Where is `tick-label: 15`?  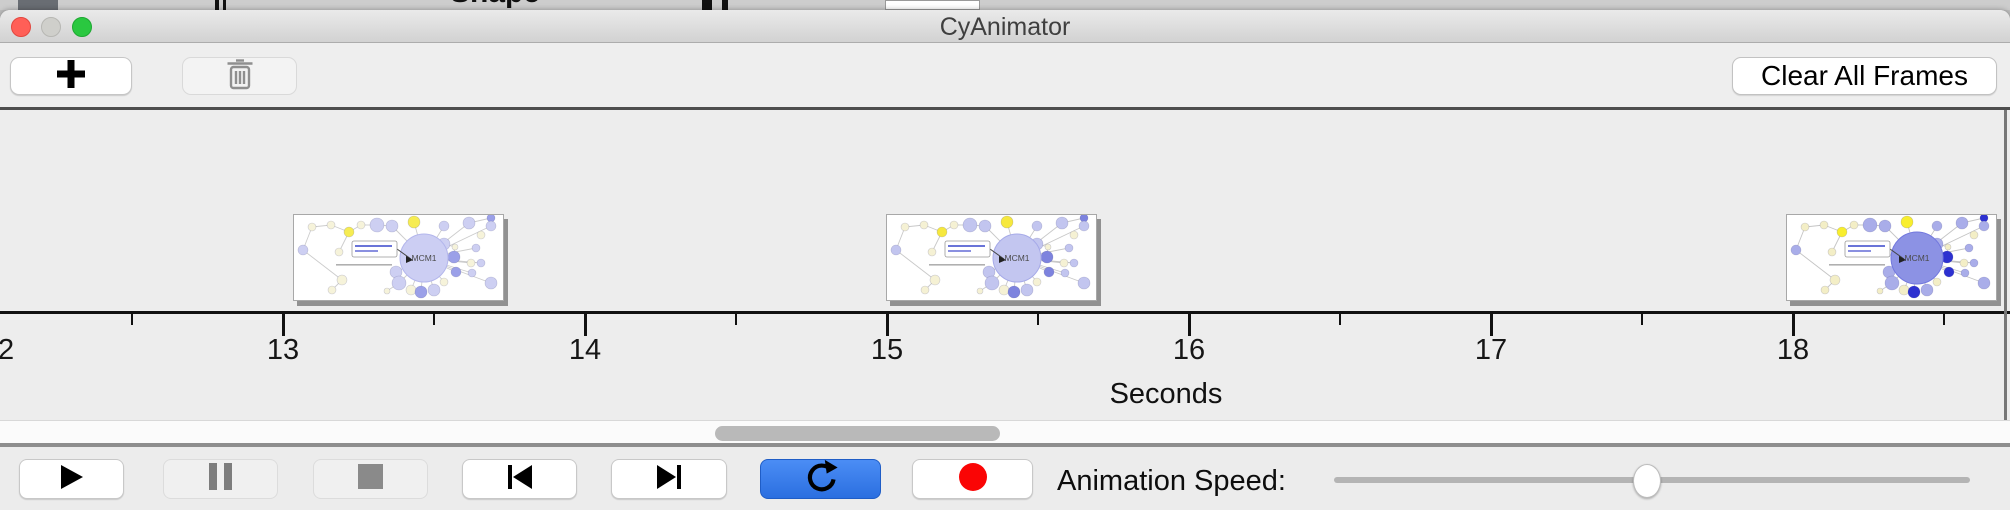 tick-label: 15 is located at coordinates (887, 350).